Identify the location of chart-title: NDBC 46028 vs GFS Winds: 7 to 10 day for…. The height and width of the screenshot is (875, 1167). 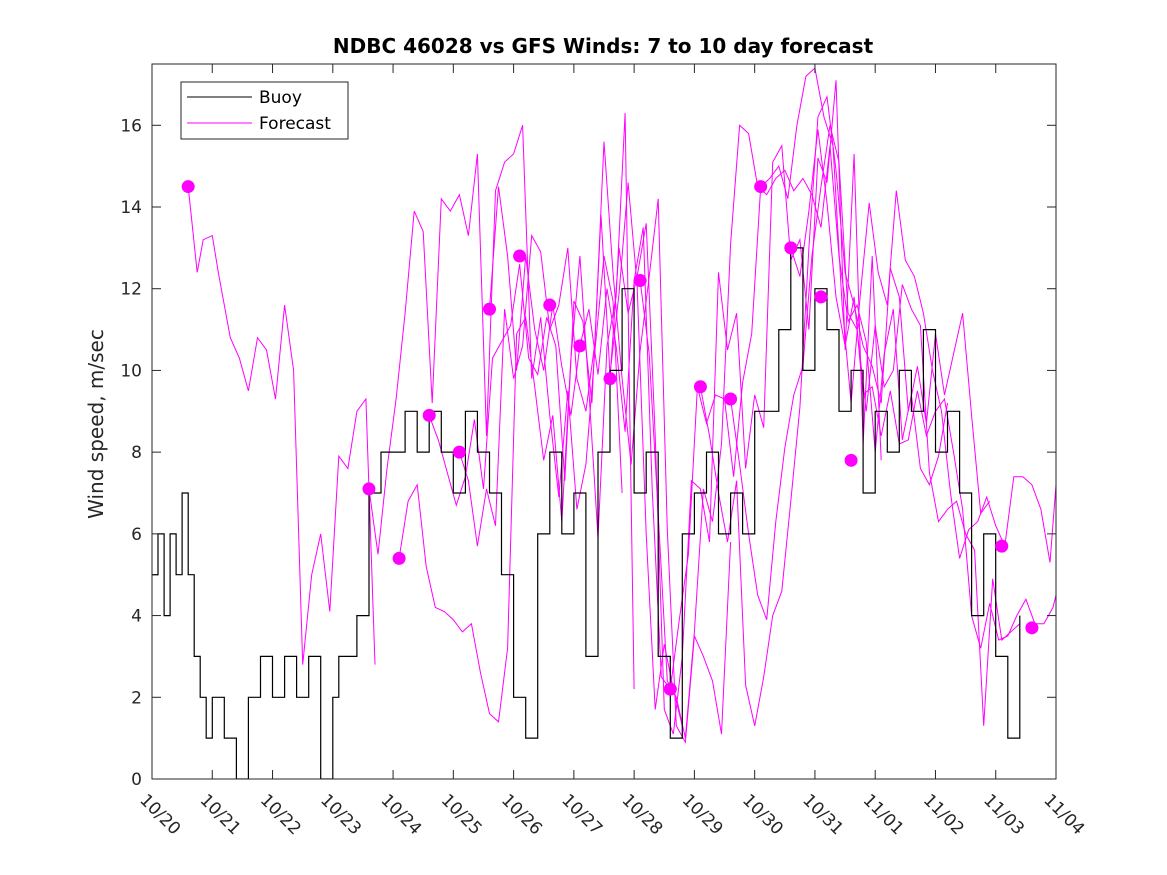
(603, 46).